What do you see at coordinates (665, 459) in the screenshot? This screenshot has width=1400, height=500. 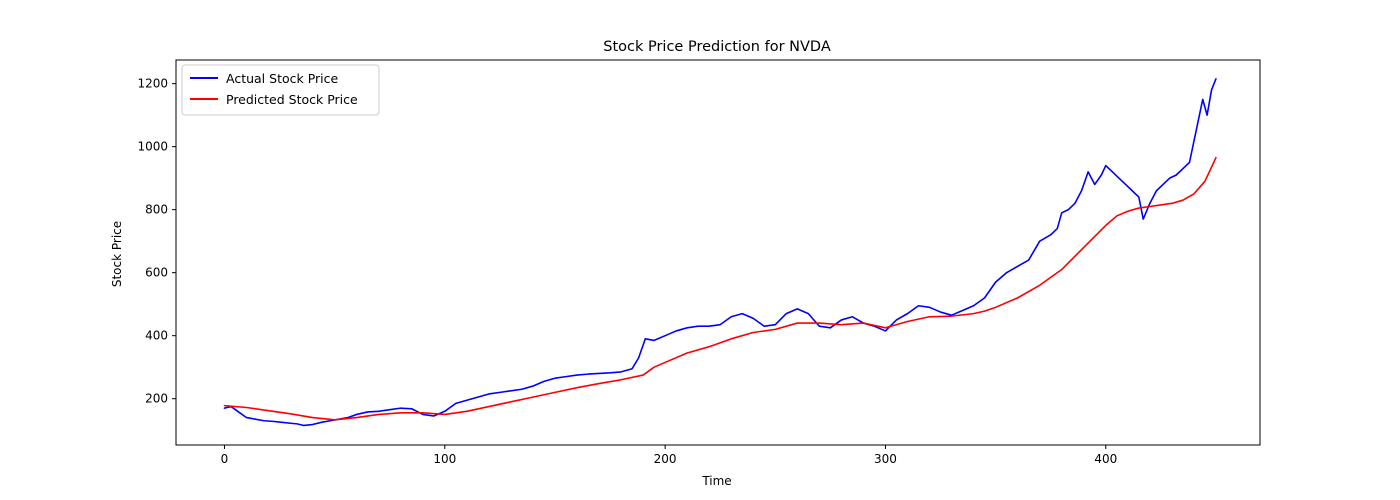 I see `x-tick-label: 200` at bounding box center [665, 459].